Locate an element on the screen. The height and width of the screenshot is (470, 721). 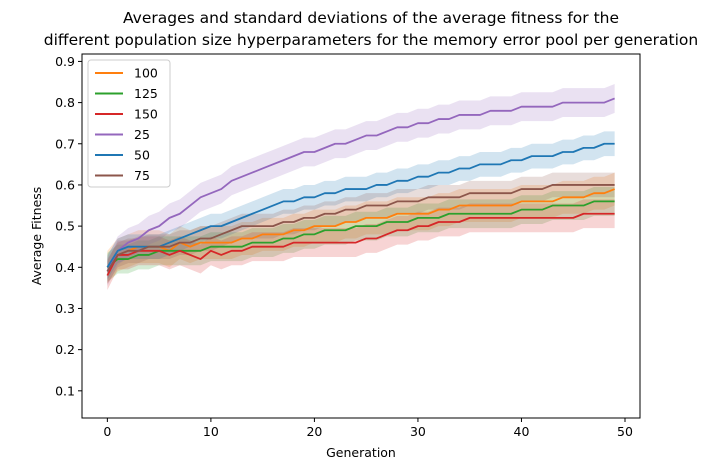
legend: 100 125 150 25 50 75 is located at coordinates (129, 123).